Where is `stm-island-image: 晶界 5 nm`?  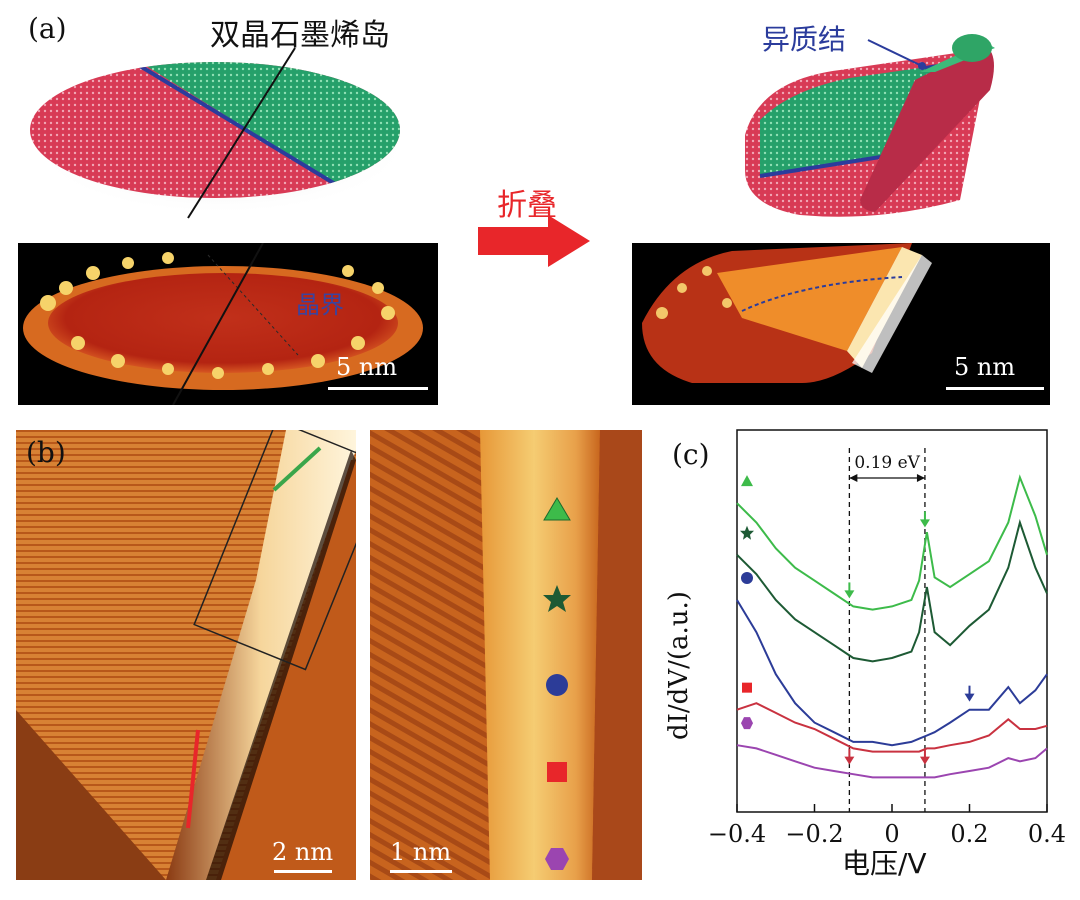
stm-island-image: 晶界 5 nm is located at coordinates (228, 324).